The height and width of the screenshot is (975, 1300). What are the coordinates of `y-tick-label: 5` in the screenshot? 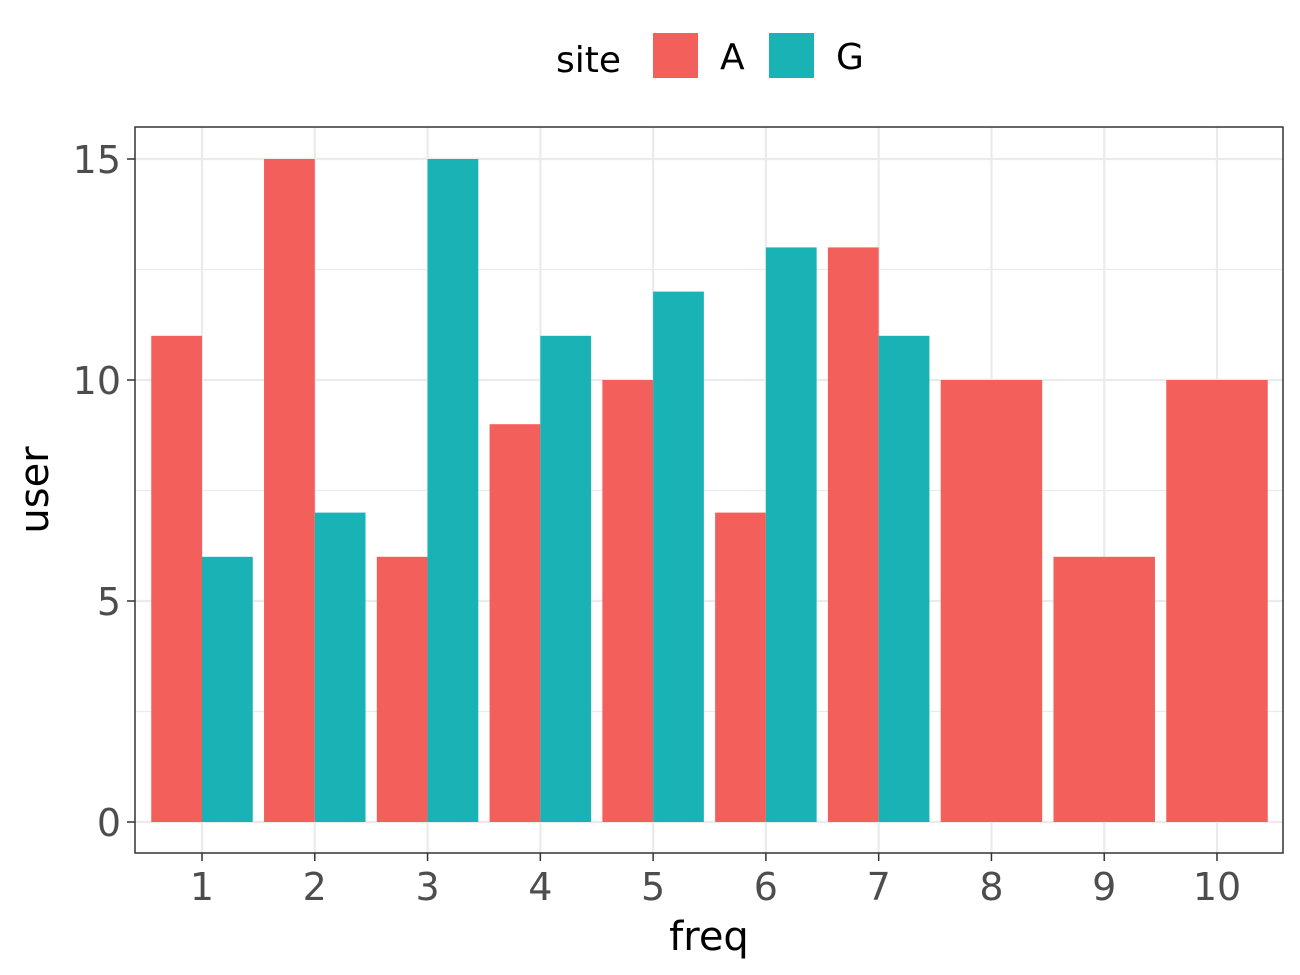 It's located at (109, 602).